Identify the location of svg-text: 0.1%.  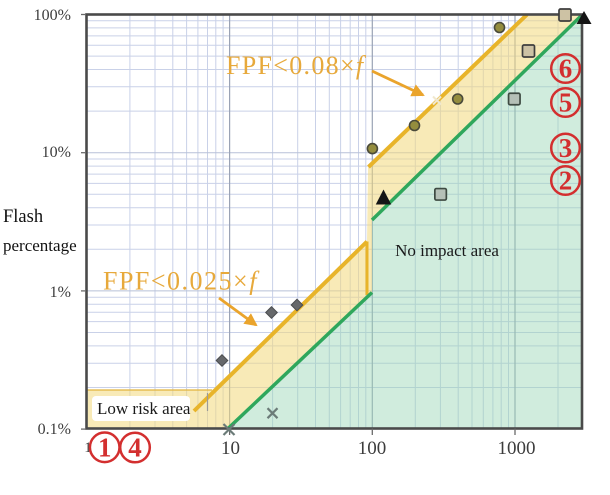
(54, 429).